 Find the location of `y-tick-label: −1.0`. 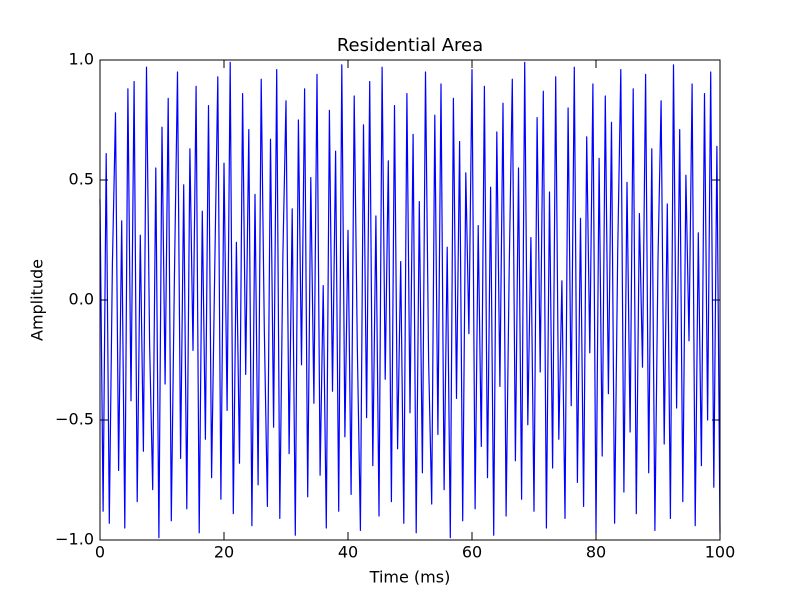

y-tick-label: −1.0 is located at coordinates (74, 539).